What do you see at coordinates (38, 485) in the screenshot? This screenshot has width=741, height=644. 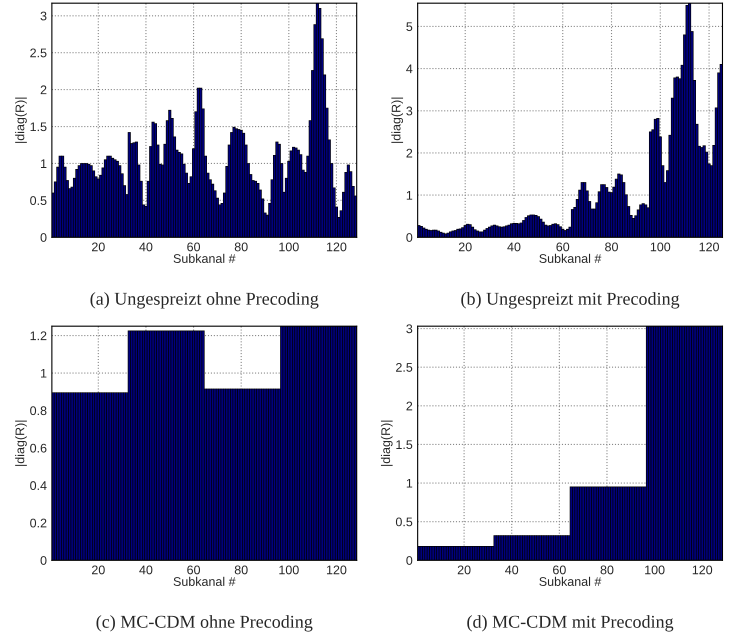 I see `y-tick-label: 0.4` at bounding box center [38, 485].